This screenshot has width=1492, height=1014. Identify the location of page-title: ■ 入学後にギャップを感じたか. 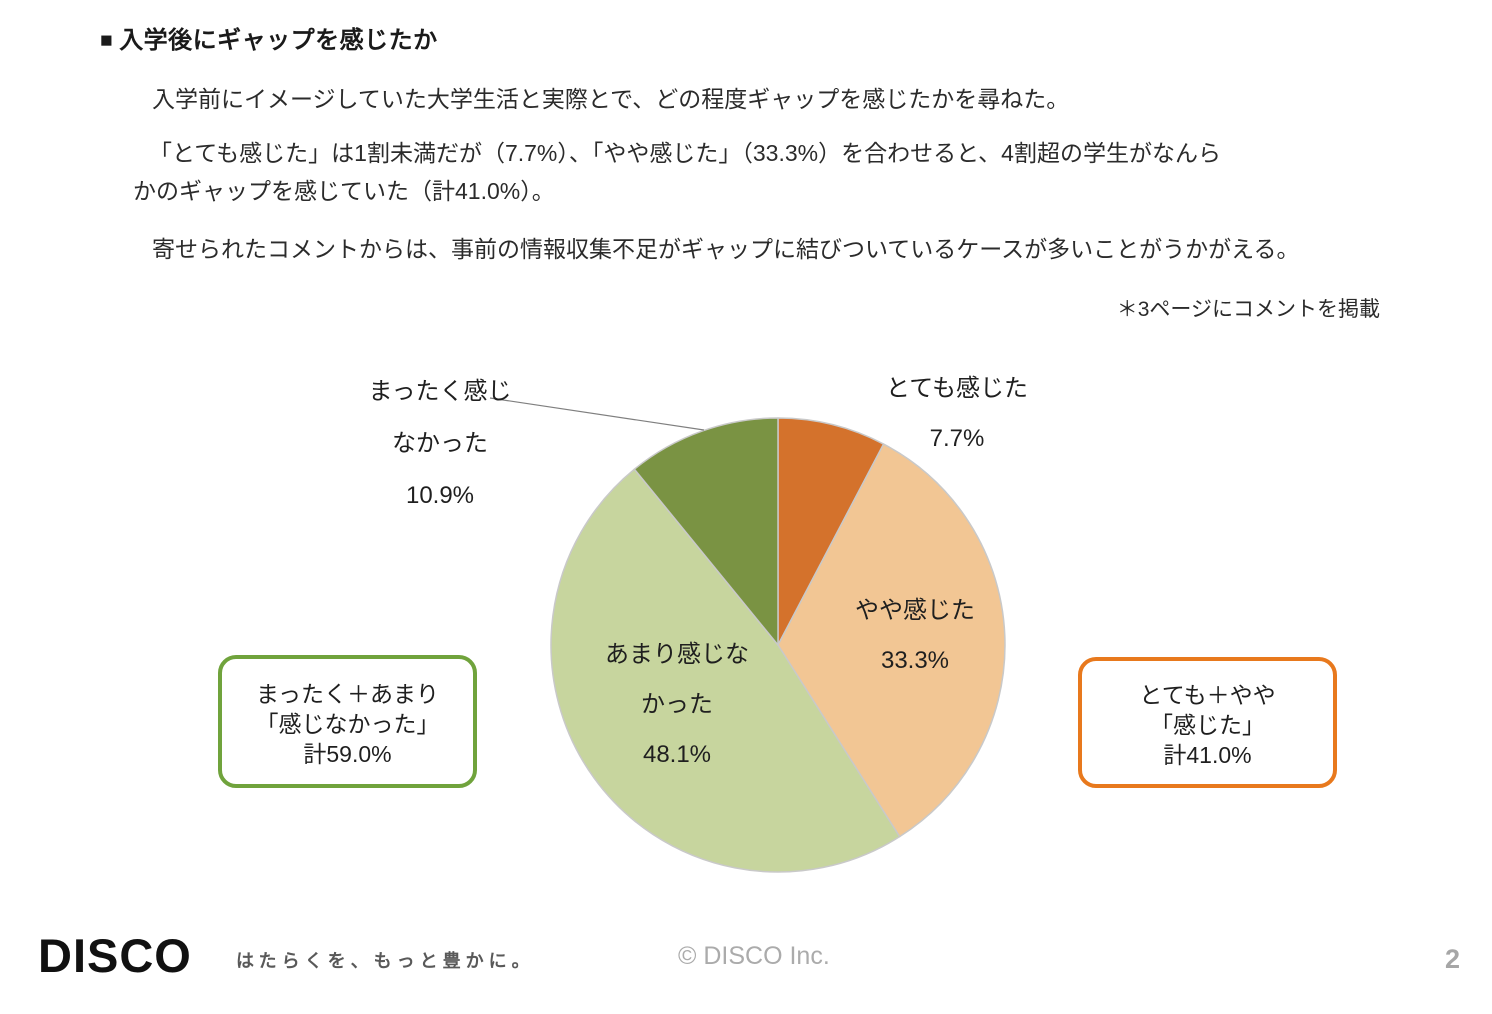
(269, 37).